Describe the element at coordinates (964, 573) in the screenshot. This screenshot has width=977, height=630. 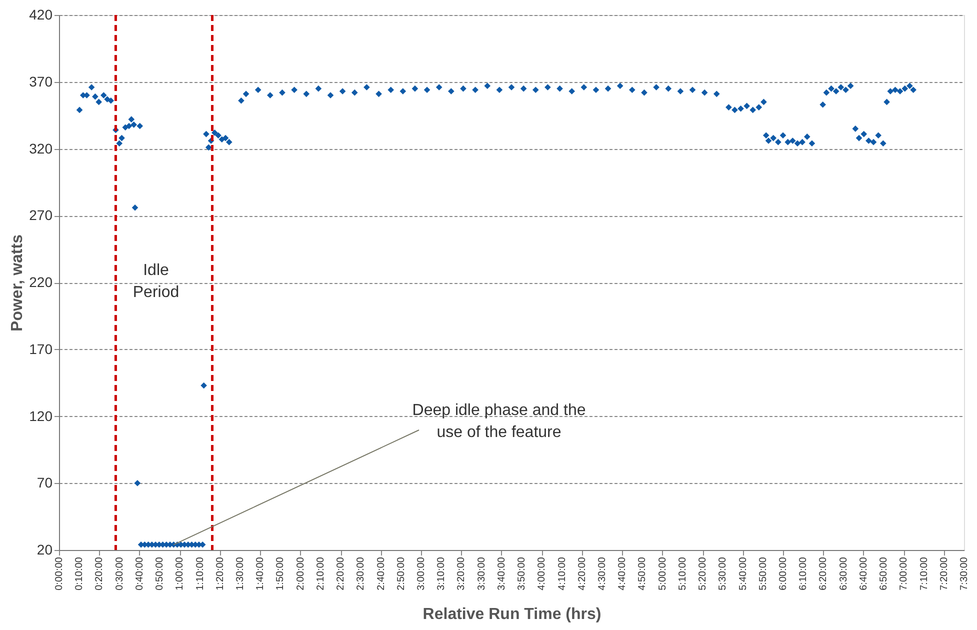
I see `x-tick-label: 7:30:00` at that location.